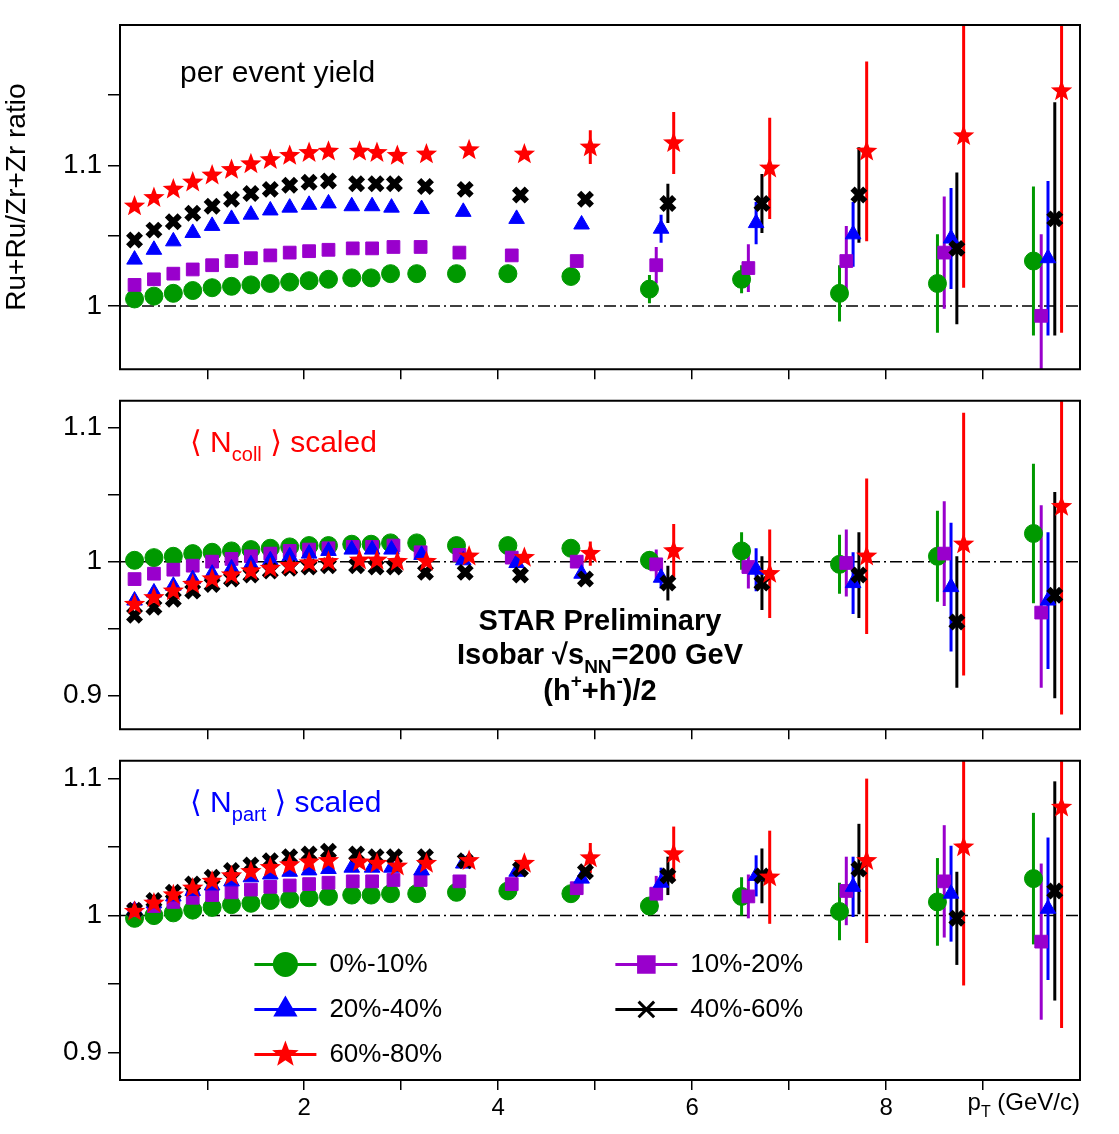 The height and width of the screenshot is (1134, 1119). I want to click on x-tick-label: 2, so click(304, 1107).